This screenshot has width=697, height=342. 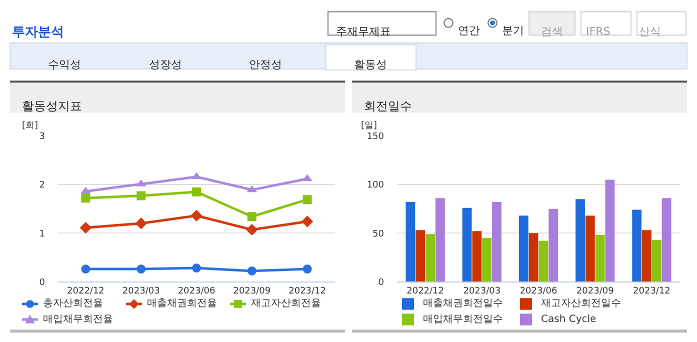 What do you see at coordinates (388, 106) in the screenshot?
I see `chart-title: 회전일수` at bounding box center [388, 106].